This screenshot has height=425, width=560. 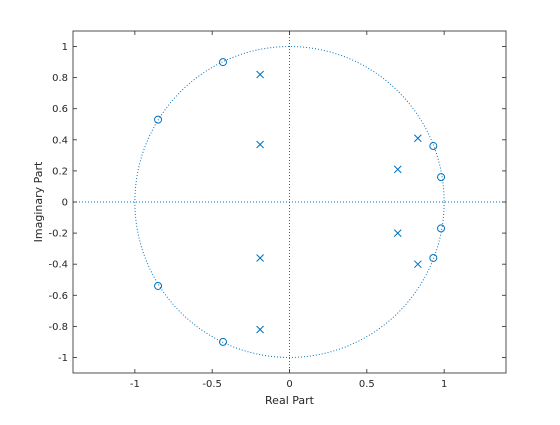 I want to click on y-tick-label: -0.6, so click(x=58, y=296).